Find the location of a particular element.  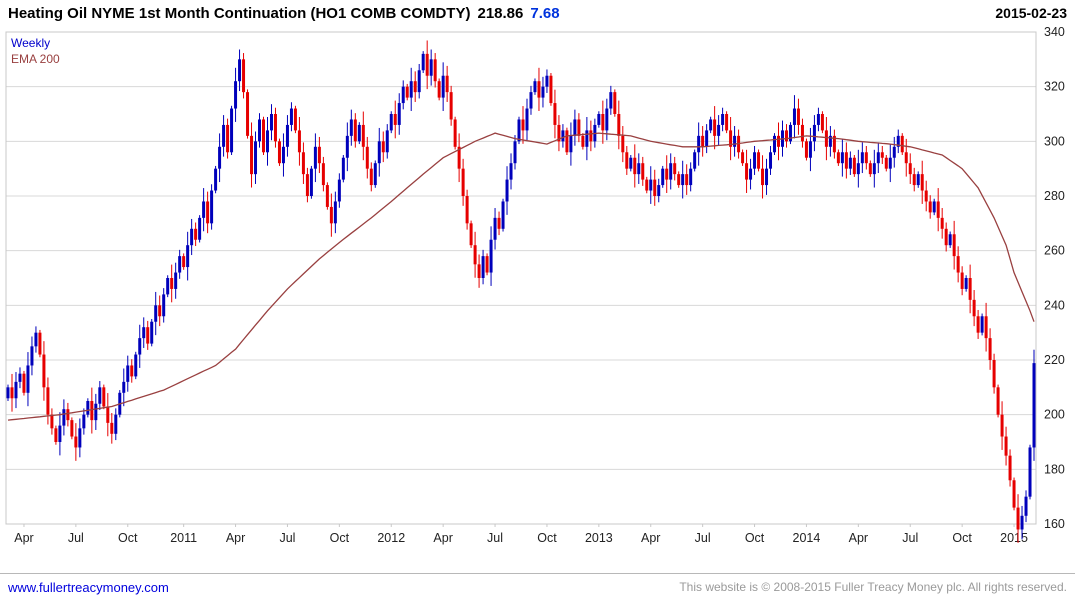

svg-text: 220 is located at coordinates (1054, 360).